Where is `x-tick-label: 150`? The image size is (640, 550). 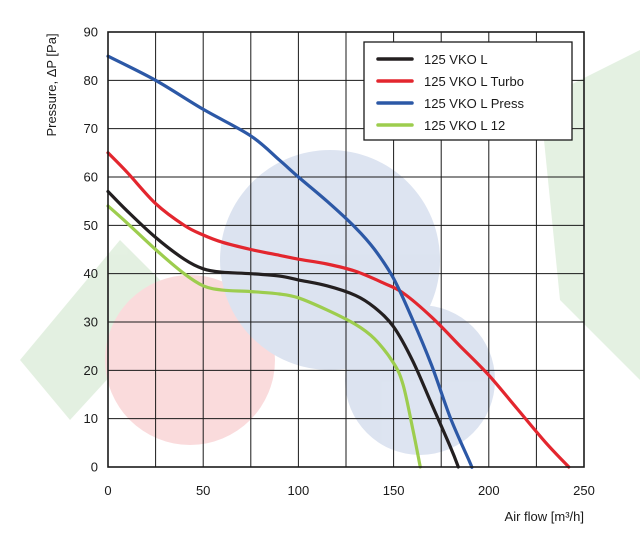
x-tick-label: 150 is located at coordinates (394, 490).